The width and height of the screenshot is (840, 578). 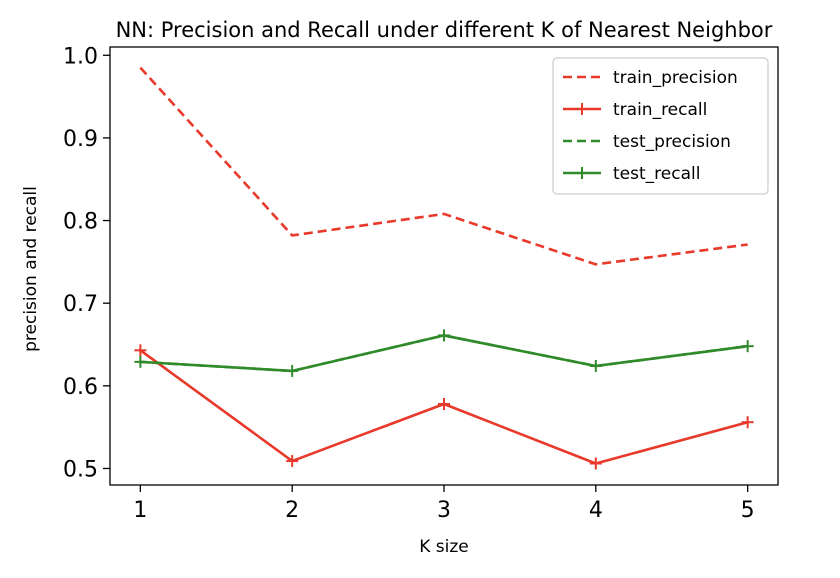 What do you see at coordinates (444, 510) in the screenshot?
I see `x-tick-label: 3` at bounding box center [444, 510].